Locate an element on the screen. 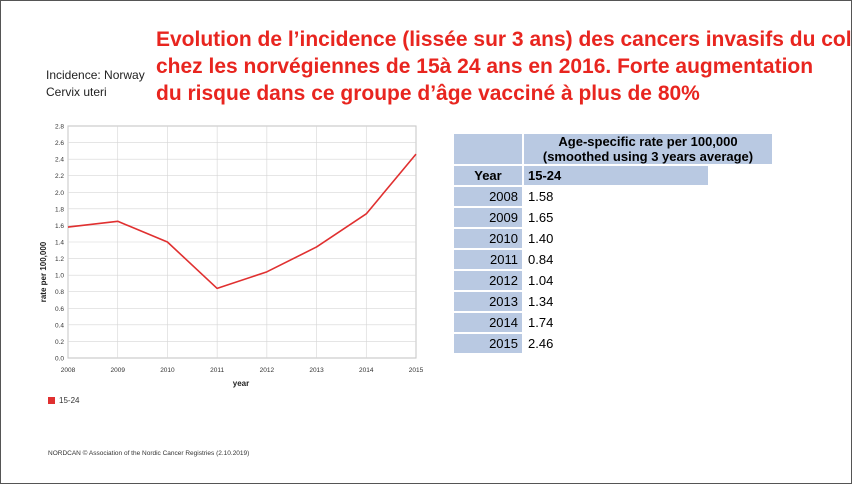 The height and width of the screenshot is (486, 854). year-column-header: Year is located at coordinates (488, 175).